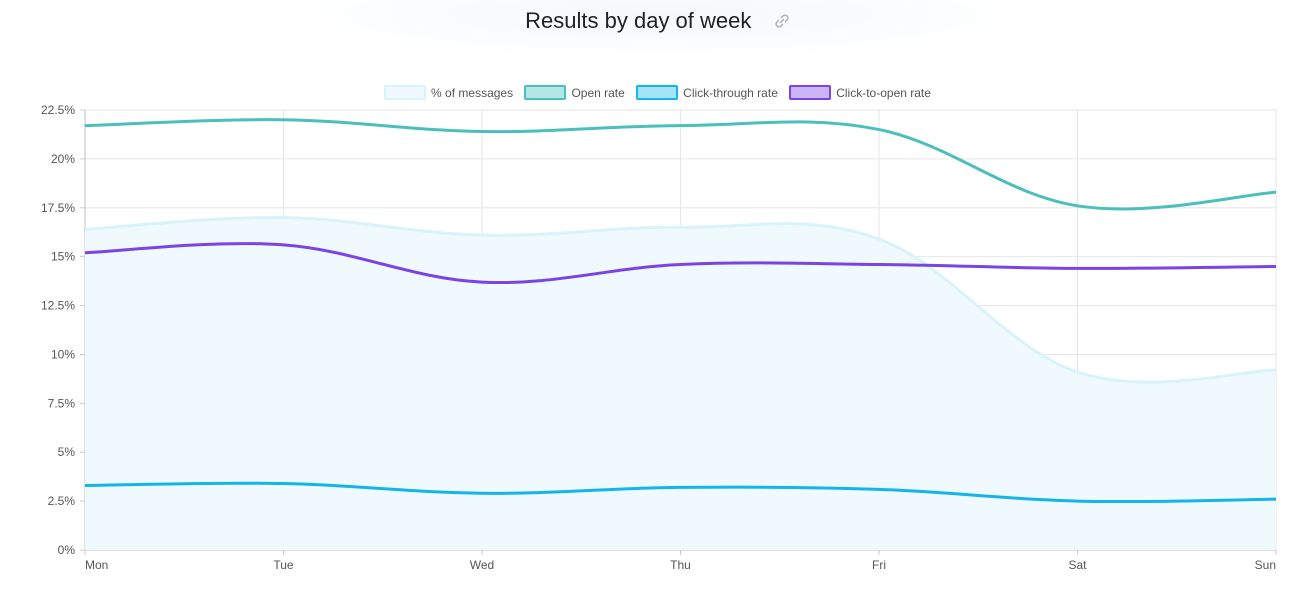 This screenshot has width=1315, height=602. What do you see at coordinates (67, 452) in the screenshot?
I see `y-tick-label: 5%` at bounding box center [67, 452].